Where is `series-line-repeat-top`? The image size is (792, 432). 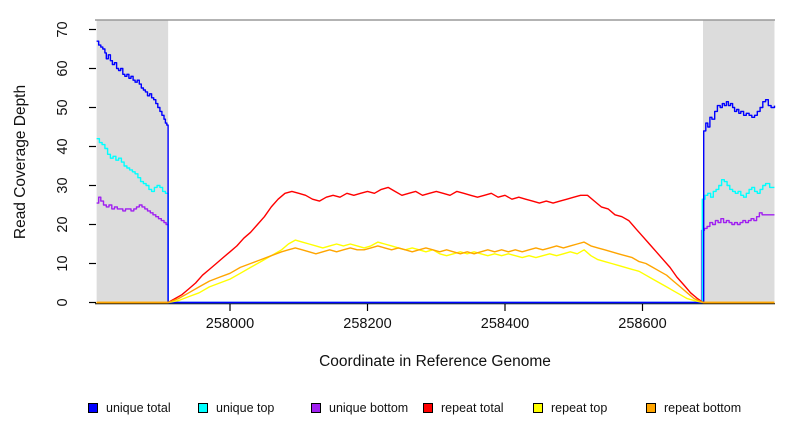
series-line-repeat-top is located at coordinates (435, 271).